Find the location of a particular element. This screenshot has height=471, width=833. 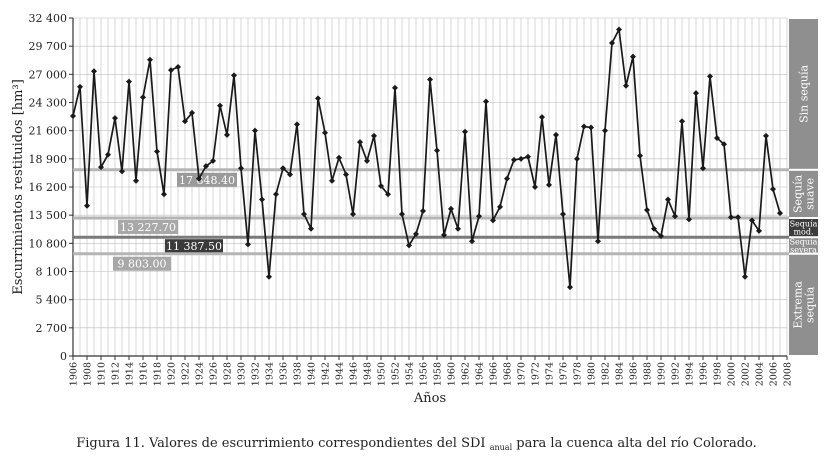

x-tick-label: 1940 is located at coordinates (312, 374).